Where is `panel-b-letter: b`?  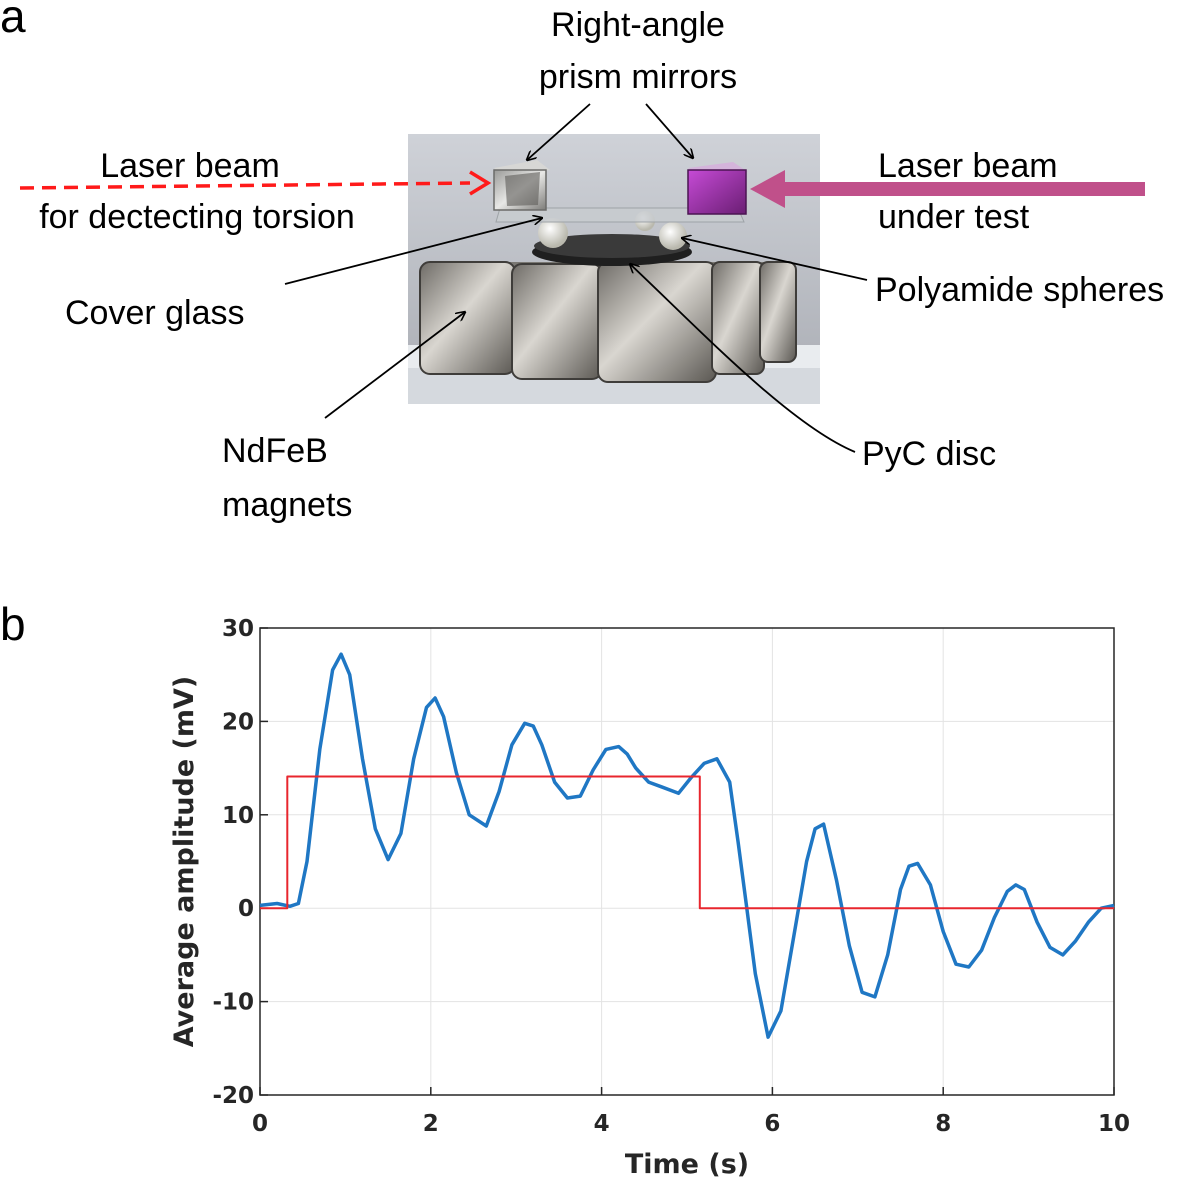 panel-b-letter: b is located at coordinates (13, 624).